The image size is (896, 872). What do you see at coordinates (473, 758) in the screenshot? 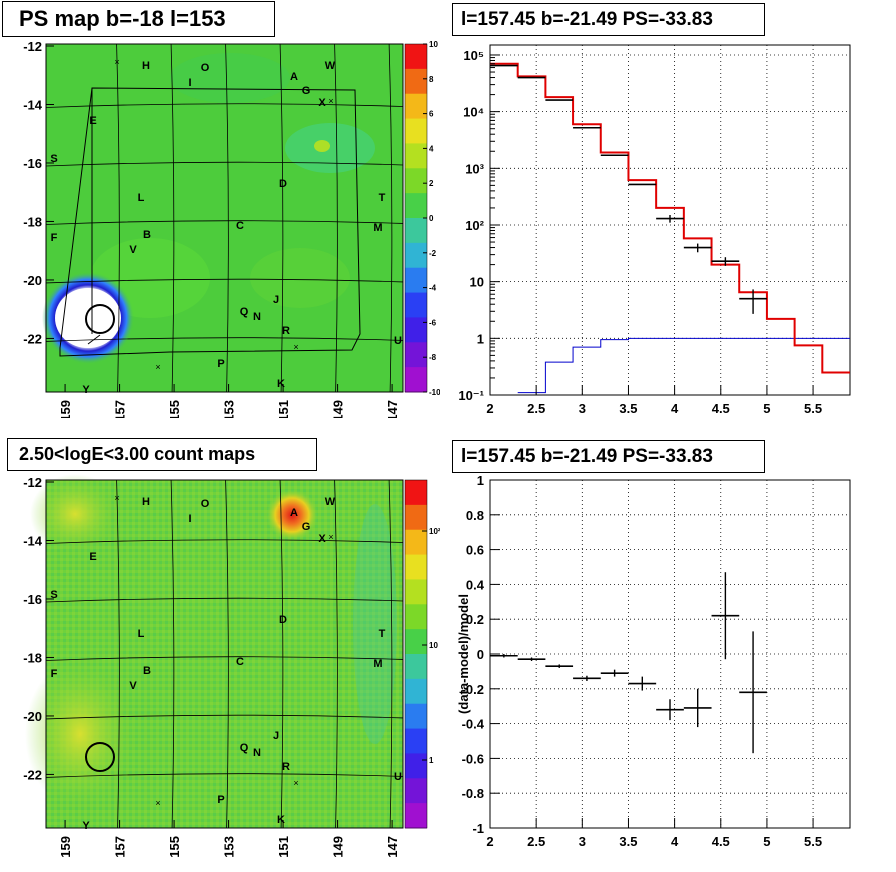
I see `residual-y-tick-label: -0.6` at bounding box center [473, 758].